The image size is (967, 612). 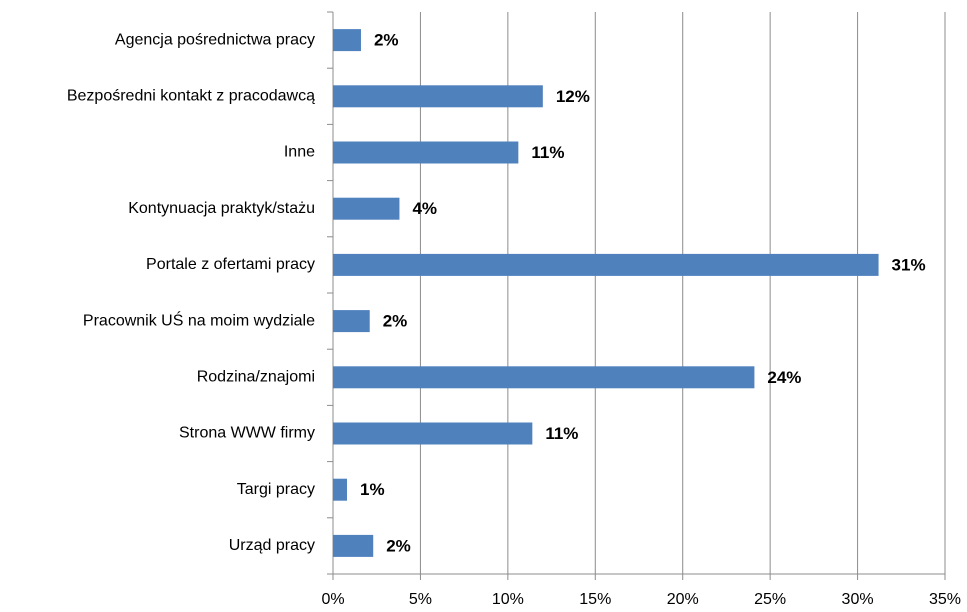 I want to click on y-tick-label: Pracownik UŚ na moim wydziale, so click(x=199, y=319).